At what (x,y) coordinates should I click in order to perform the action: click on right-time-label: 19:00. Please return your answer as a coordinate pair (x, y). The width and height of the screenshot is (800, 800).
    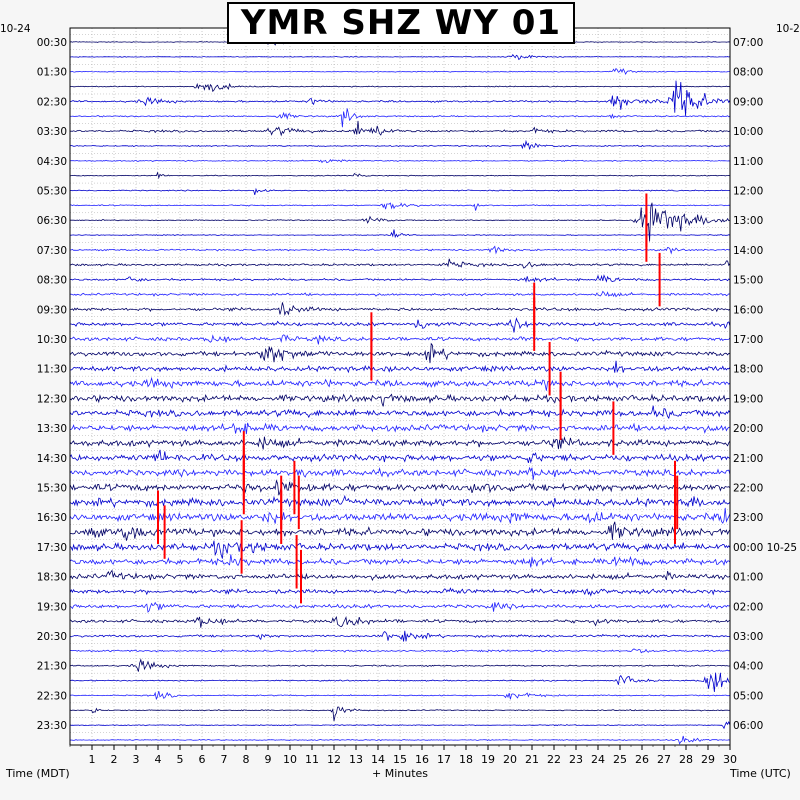
    Looking at the image, I should click on (748, 399).